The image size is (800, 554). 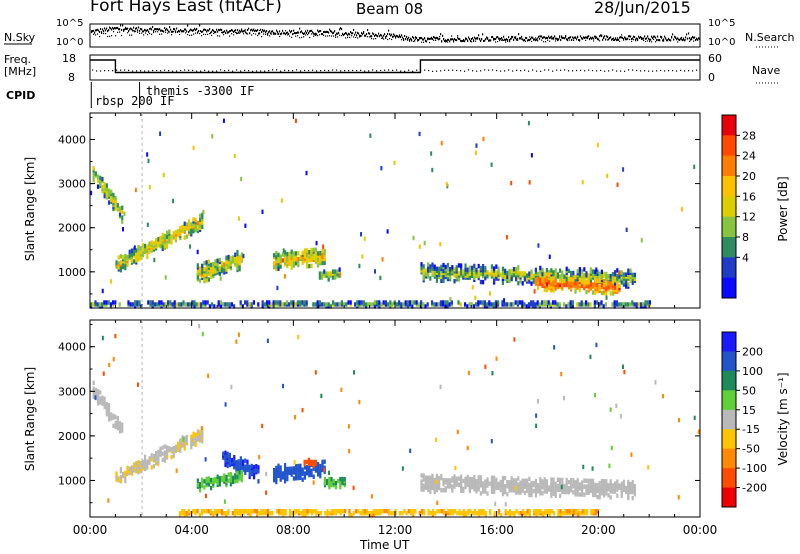 What do you see at coordinates (715, 58) in the screenshot?
I see `nave-tick-top: 60` at bounding box center [715, 58].